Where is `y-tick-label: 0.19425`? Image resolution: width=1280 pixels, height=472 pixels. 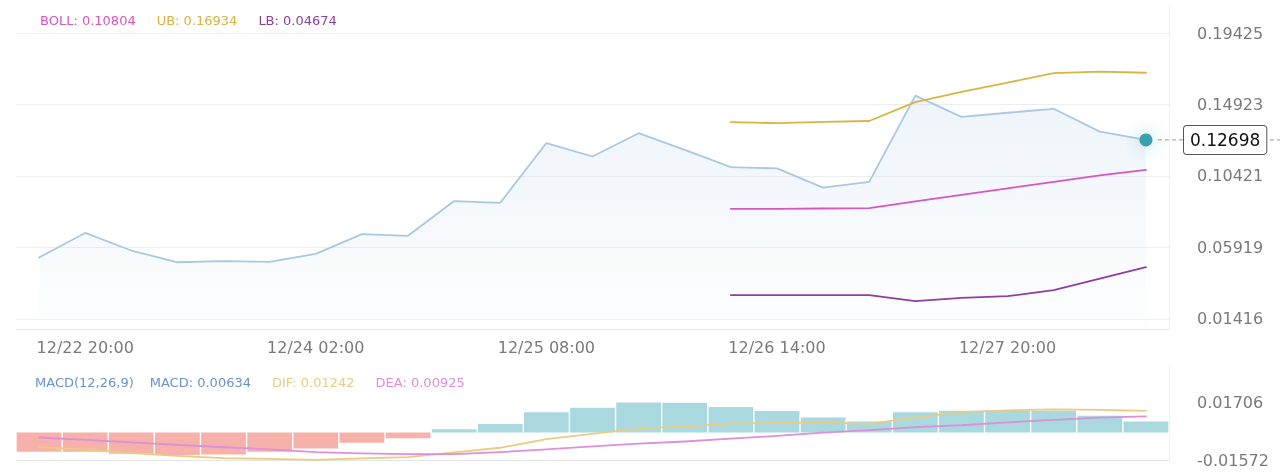 y-tick-label: 0.19425 is located at coordinates (1230, 33).